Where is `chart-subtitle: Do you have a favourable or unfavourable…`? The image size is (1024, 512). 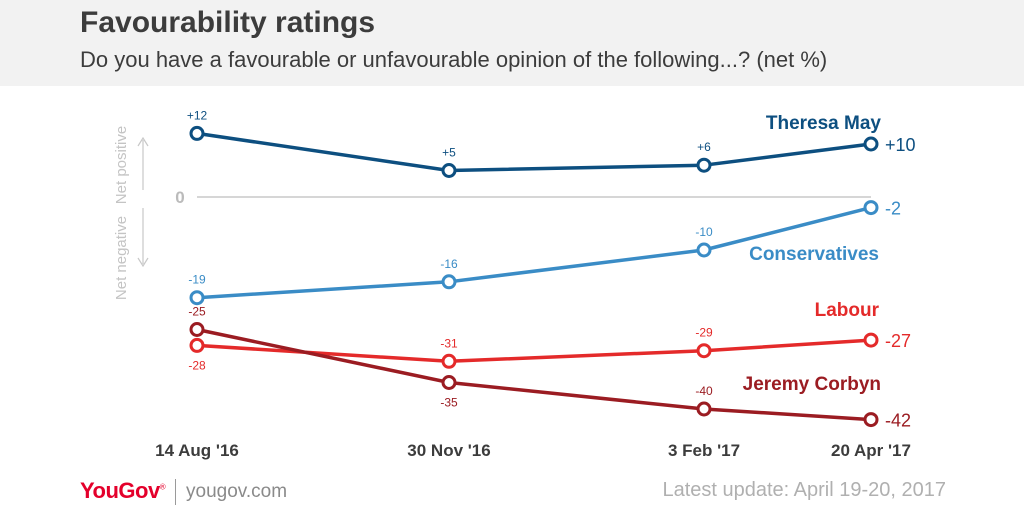 chart-subtitle: Do you have a favourable or unfavourable… is located at coordinates (454, 59).